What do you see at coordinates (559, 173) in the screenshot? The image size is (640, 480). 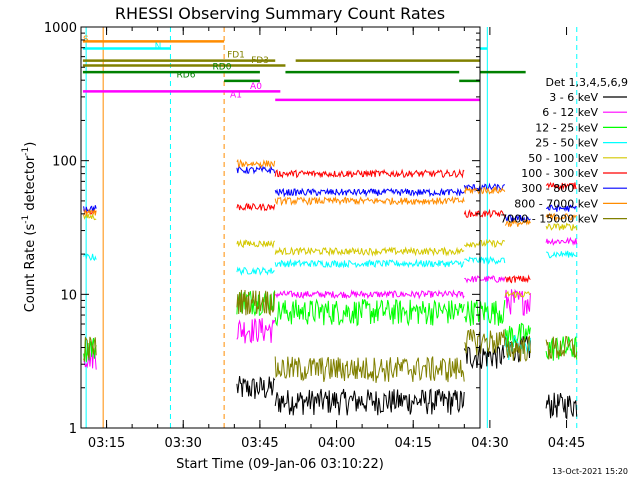 I see `legend-entry-label: 100 - 300 keV` at bounding box center [559, 173].